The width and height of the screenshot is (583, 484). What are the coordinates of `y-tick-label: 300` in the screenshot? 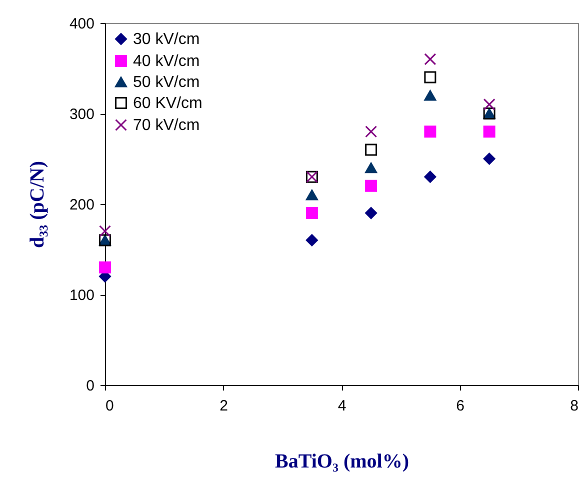 It's located at (81, 114).